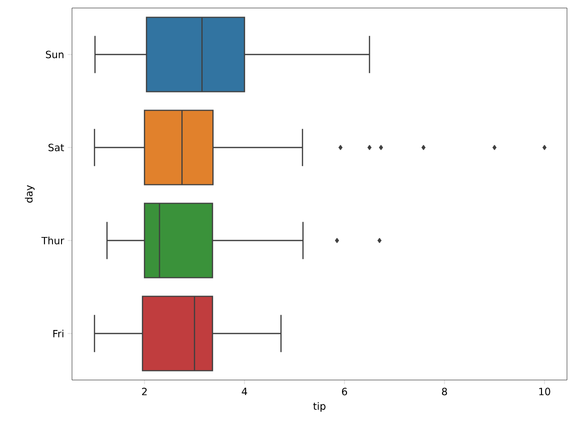 The width and height of the screenshot is (577, 432). Describe the element at coordinates (245, 392) in the screenshot. I see `x-tick-label: 4` at that location.